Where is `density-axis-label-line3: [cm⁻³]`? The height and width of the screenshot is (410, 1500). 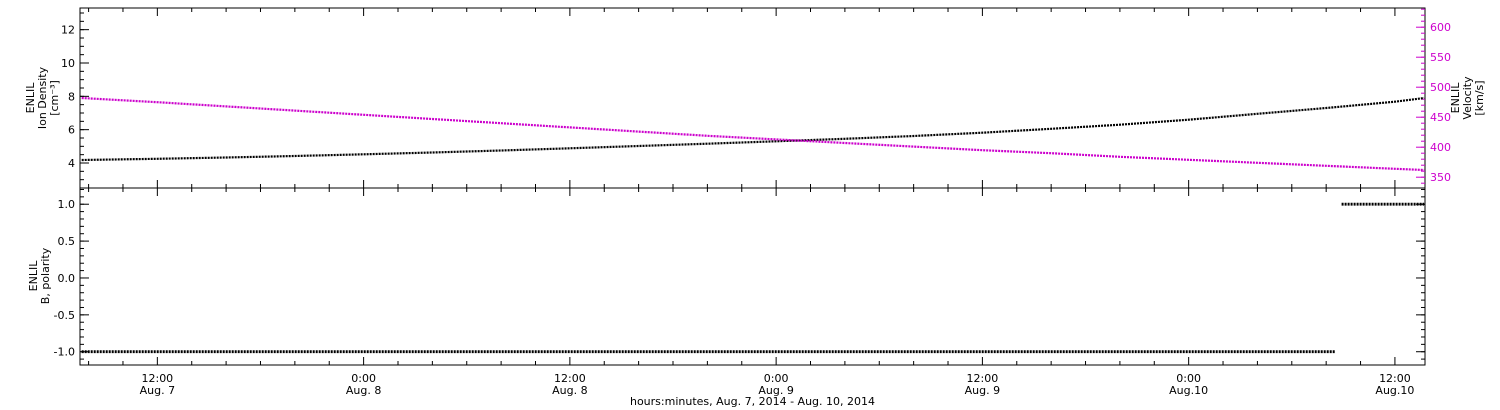 density-axis-label-line3: [cm⁻³] is located at coordinates (54, 98).